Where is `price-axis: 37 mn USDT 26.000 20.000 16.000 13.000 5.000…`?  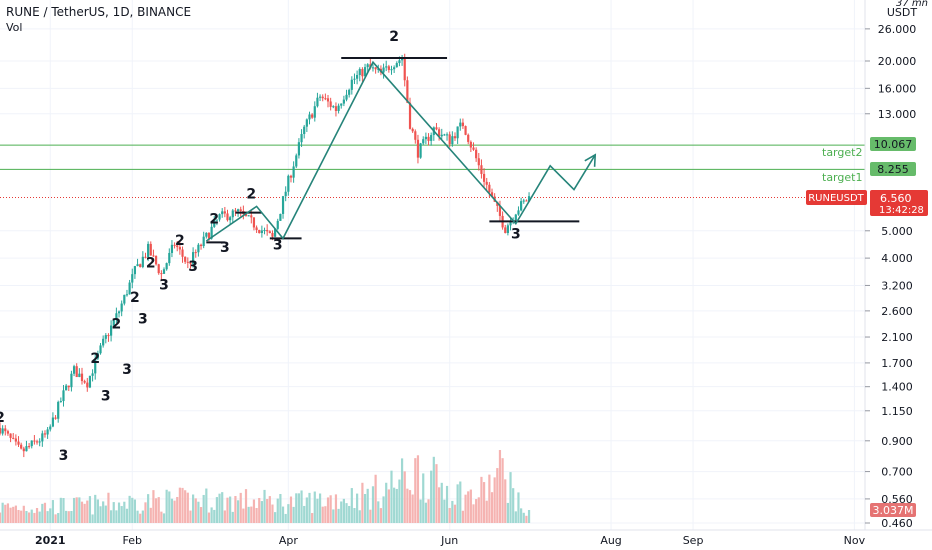 price-axis: 37 mn USDT 26.000 20.000 16.000 13.000 5.000… is located at coordinates (896, 265).